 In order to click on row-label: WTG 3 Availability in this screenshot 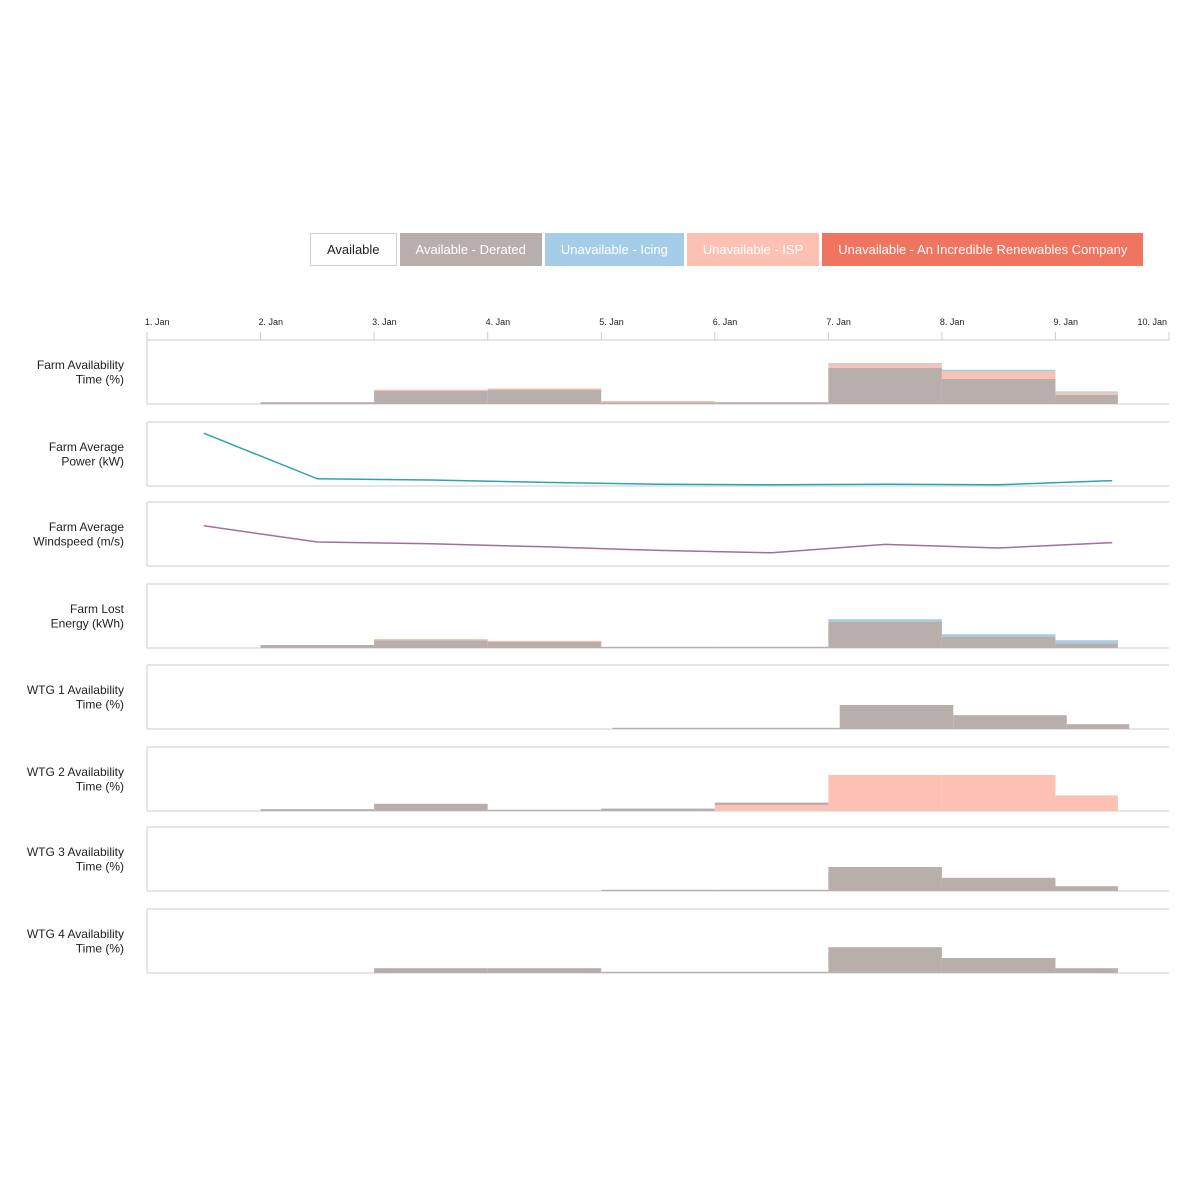, I will do `click(75, 852)`.